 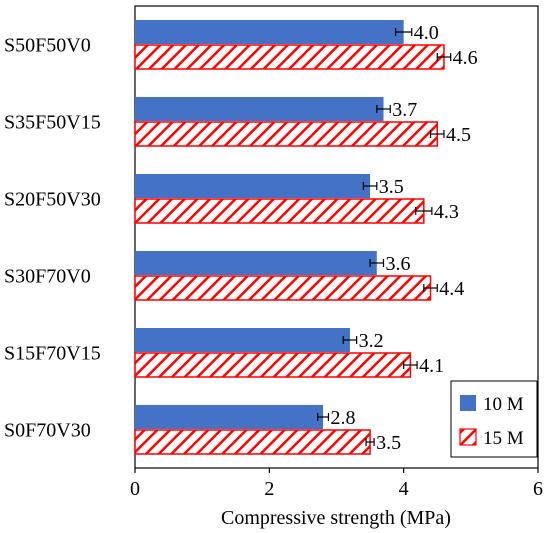 I want to click on x-axis-ticks: 0 2 4 6, so click(x=336, y=484).